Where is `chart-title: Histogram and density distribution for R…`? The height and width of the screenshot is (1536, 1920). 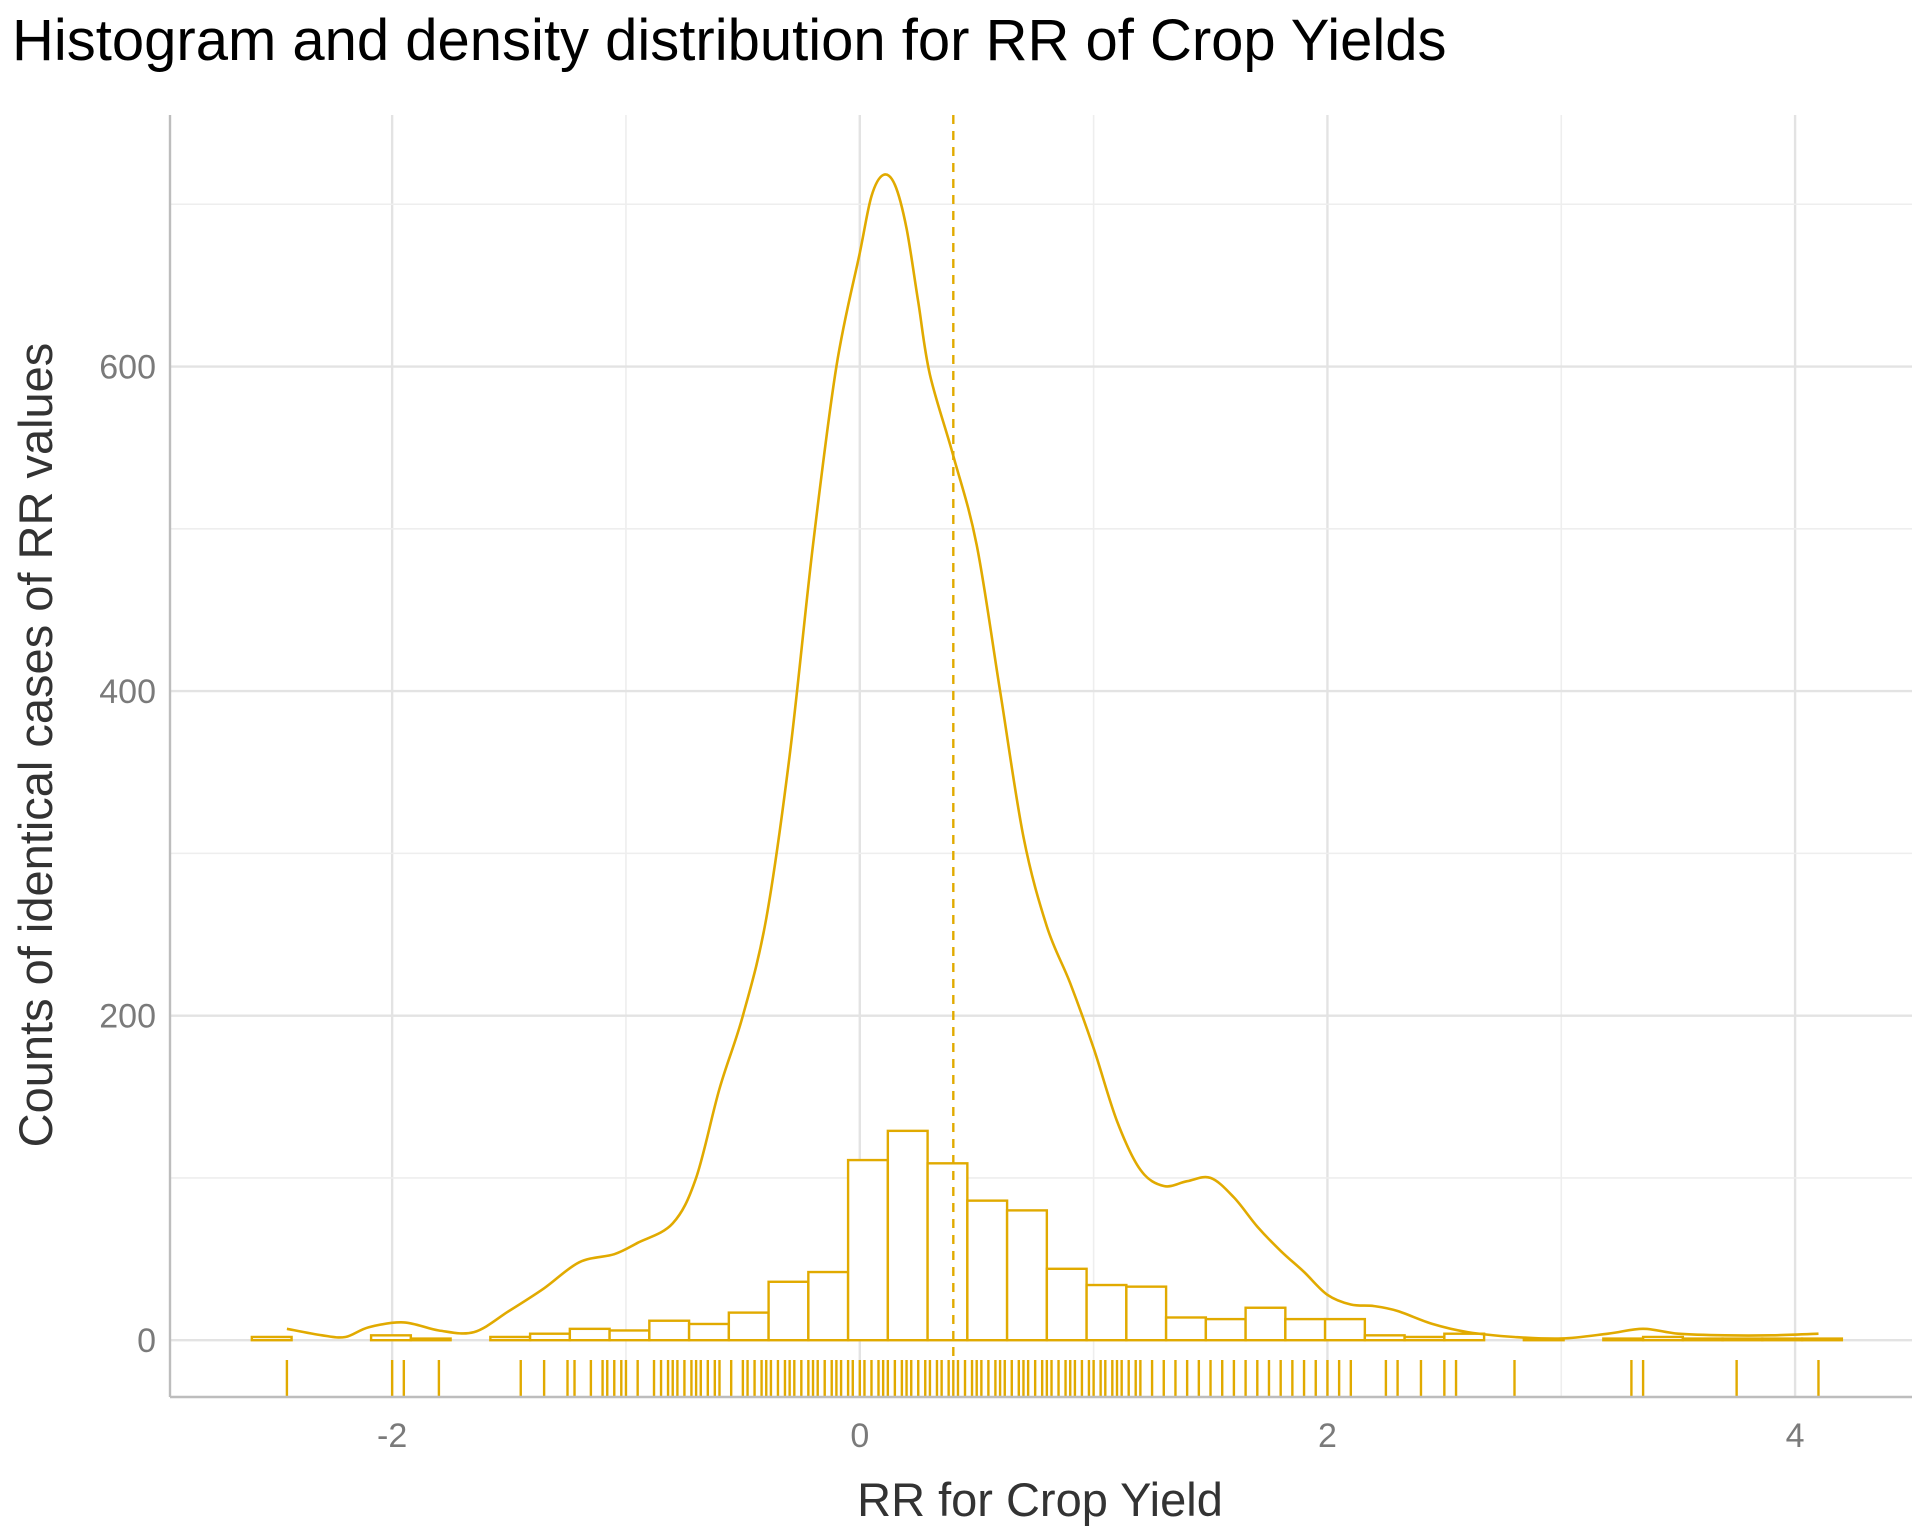
chart-title: Histogram and density distribution for R… is located at coordinates (729, 40).